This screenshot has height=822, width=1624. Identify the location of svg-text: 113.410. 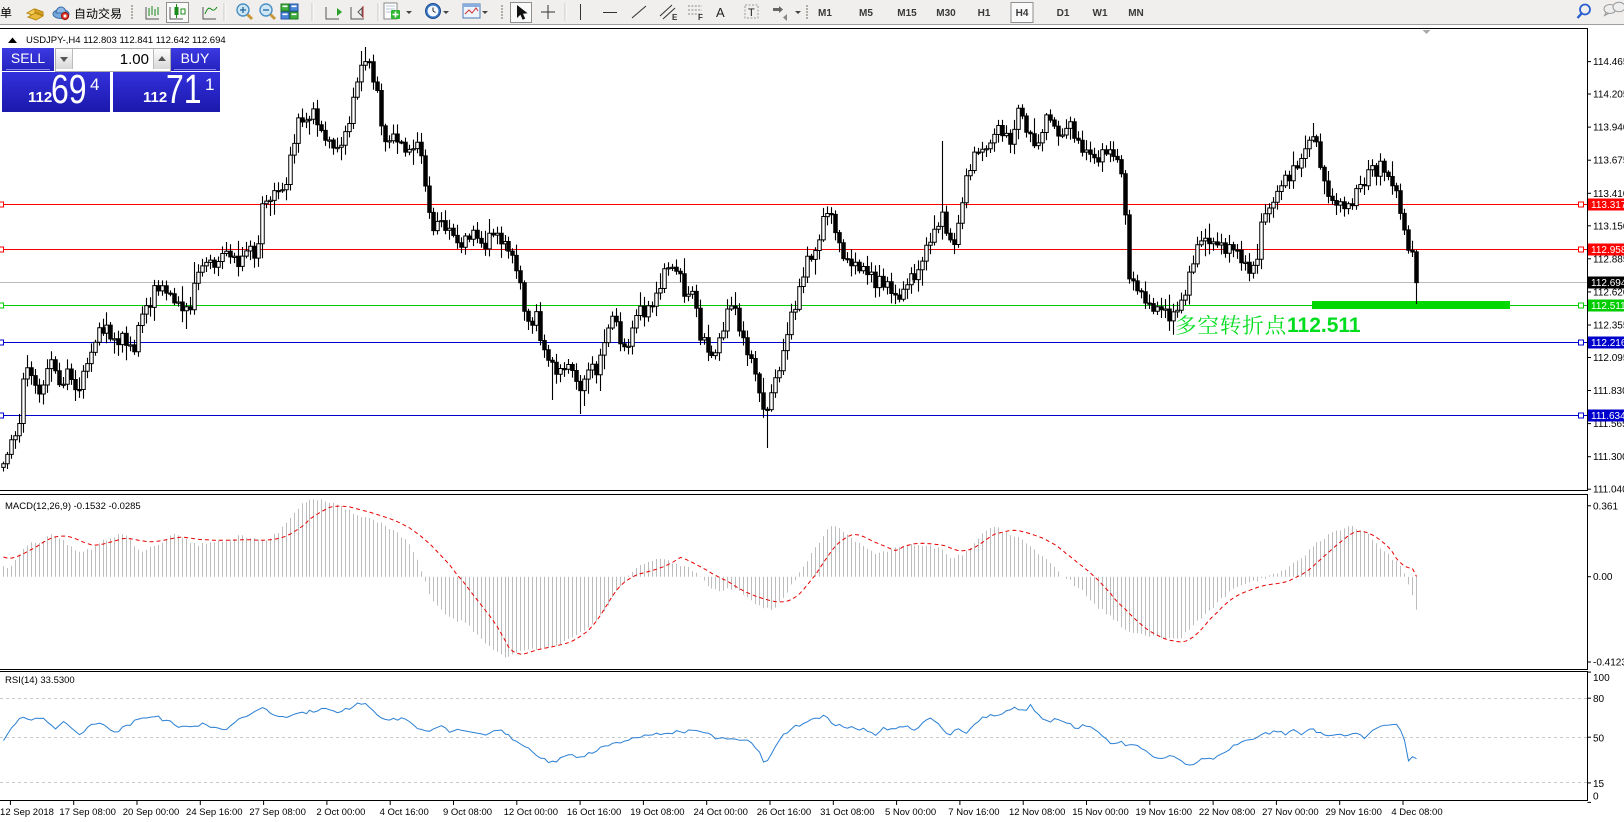
(1608, 194).